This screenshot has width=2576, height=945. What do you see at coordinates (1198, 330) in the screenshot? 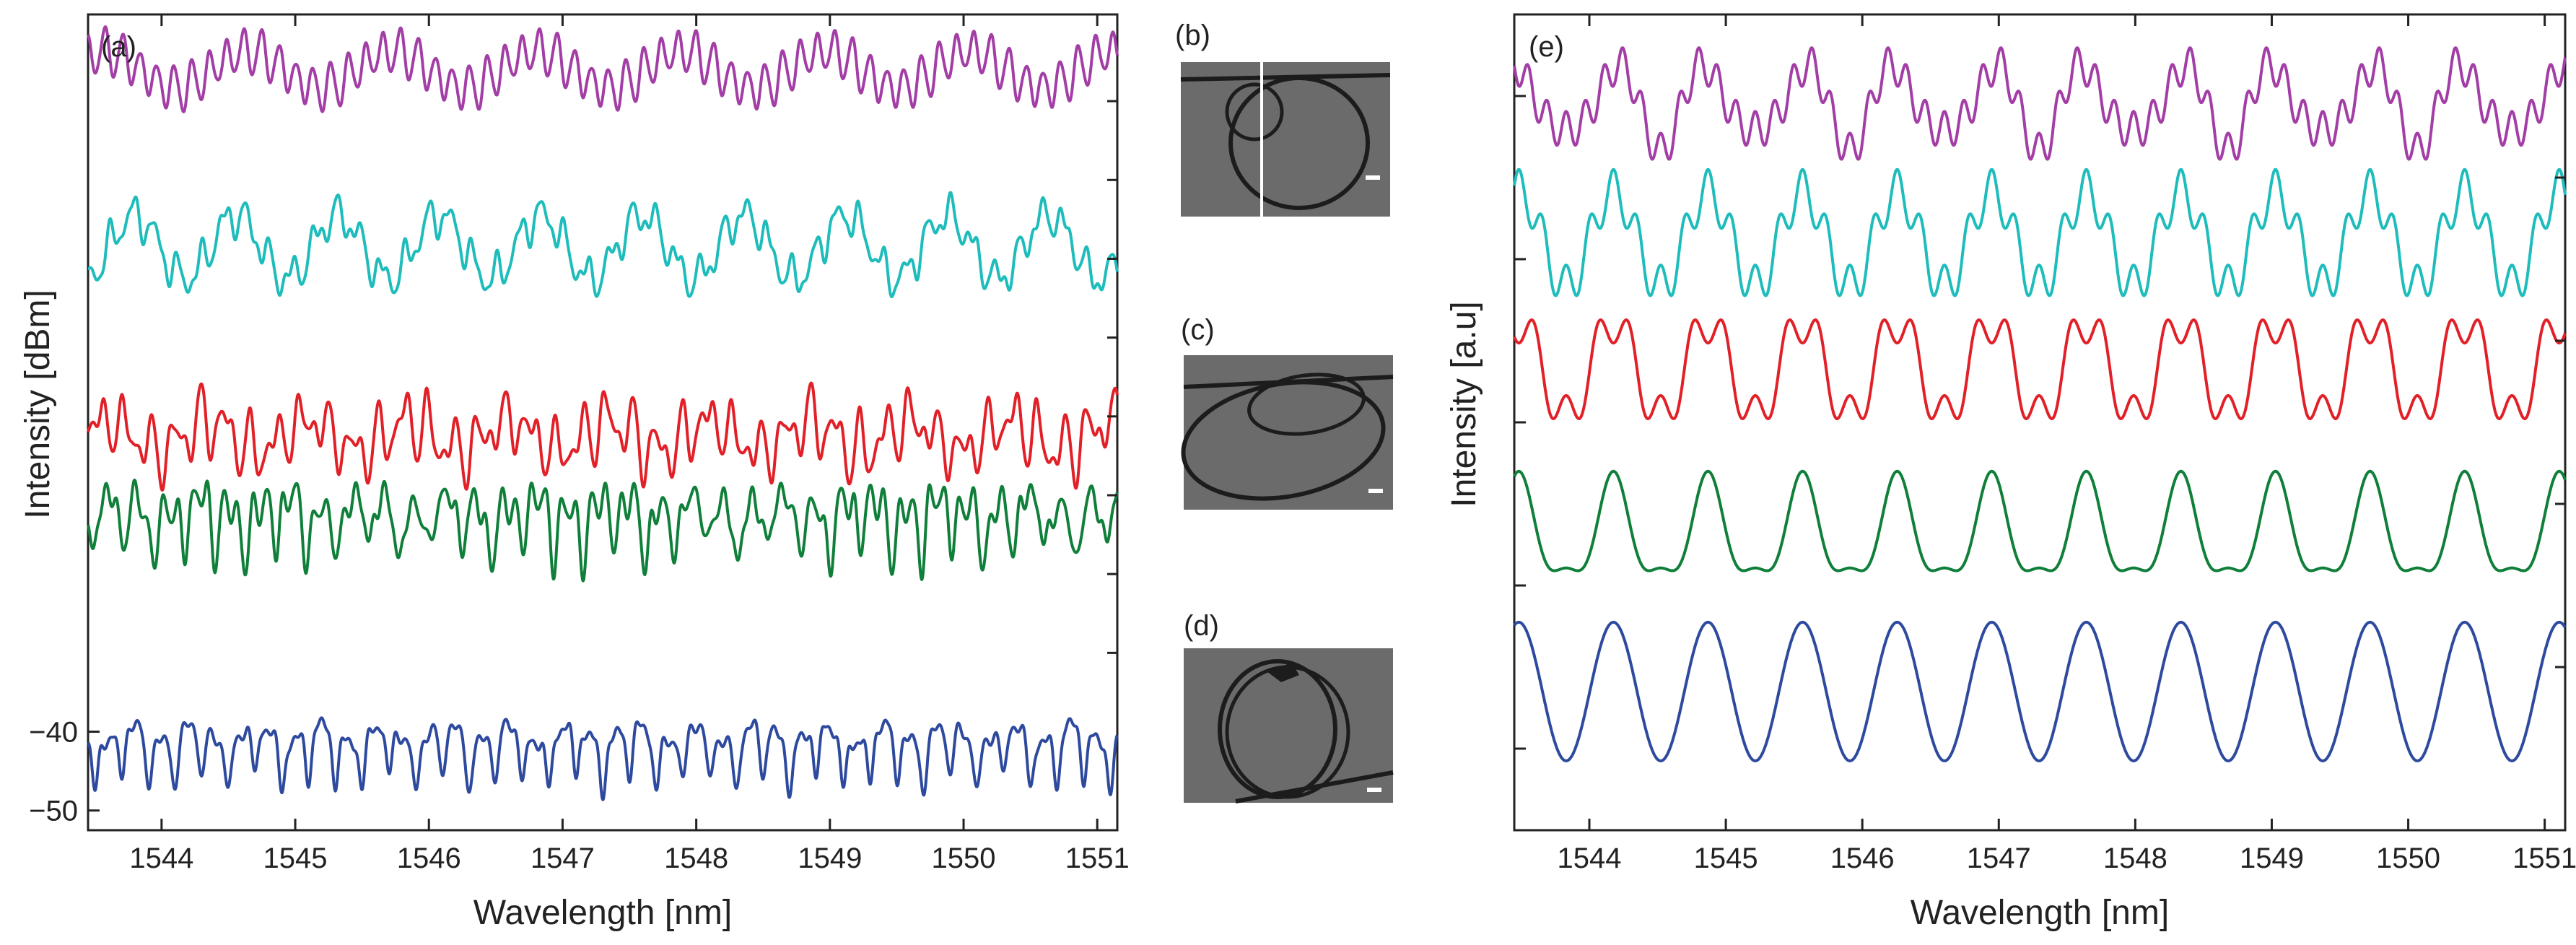
I see `panel-c-label: (c)` at bounding box center [1198, 330].